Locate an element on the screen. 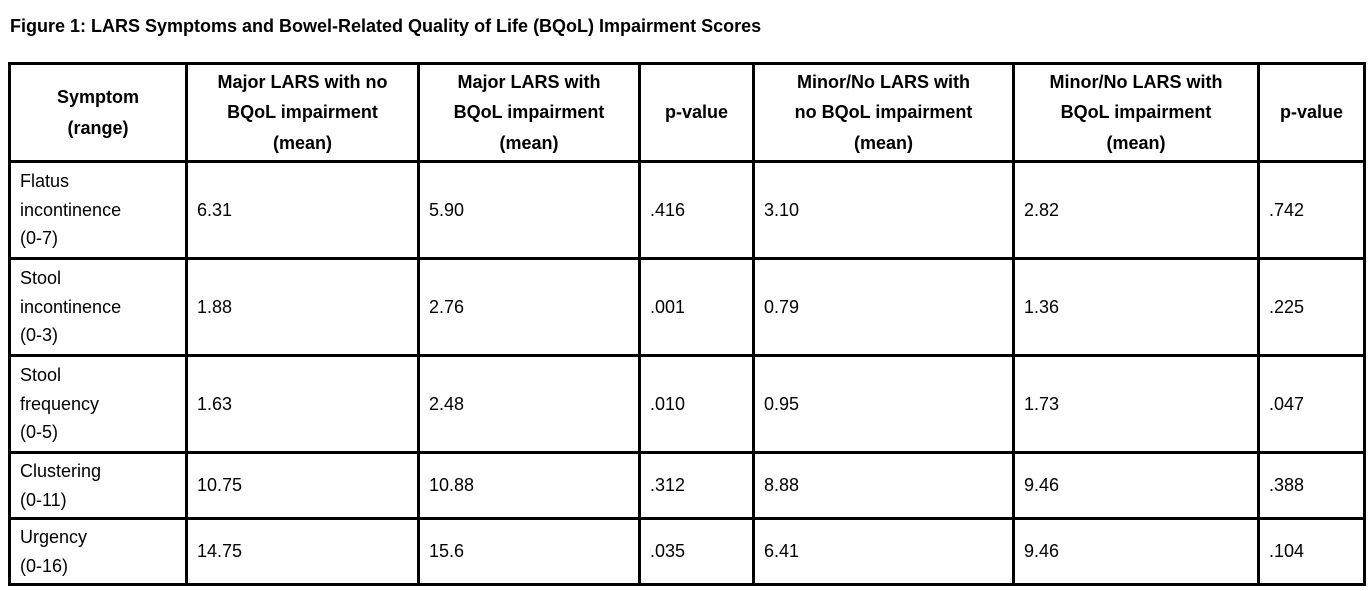 This screenshot has width=1368, height=591. symptom-cell: Urgency (0-16) is located at coordinates (98, 551).